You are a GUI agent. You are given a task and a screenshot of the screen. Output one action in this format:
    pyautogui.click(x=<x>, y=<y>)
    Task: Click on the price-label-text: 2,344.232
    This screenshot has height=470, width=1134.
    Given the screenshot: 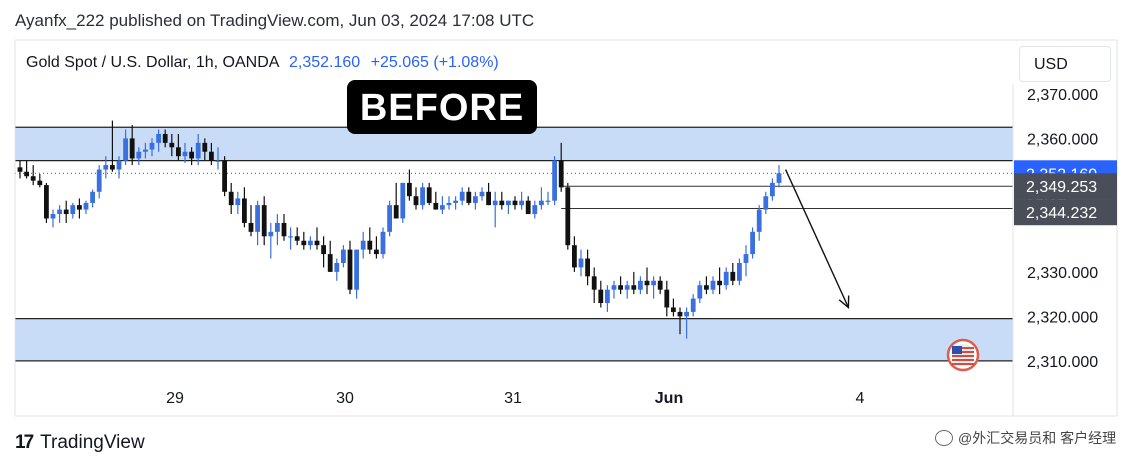 What is the action you would take?
    pyautogui.click(x=1061, y=213)
    